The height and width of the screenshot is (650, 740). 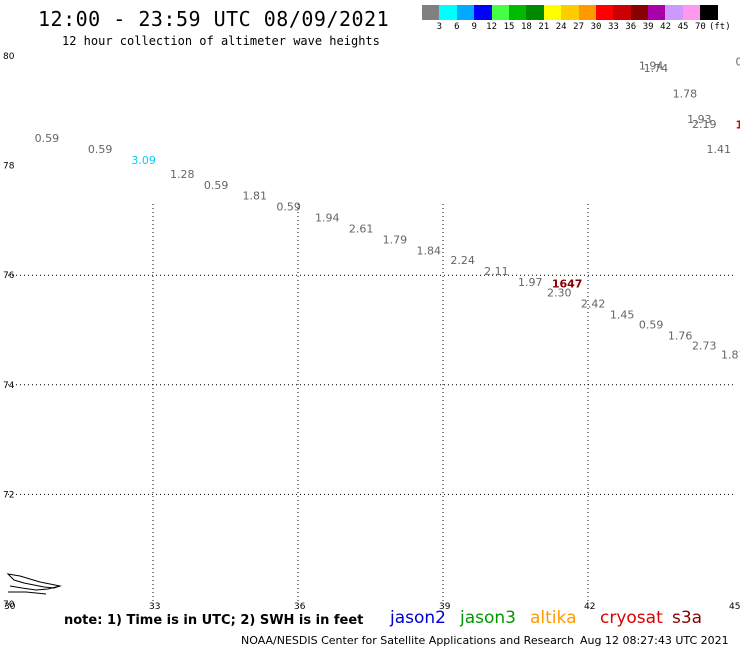 What do you see at coordinates (734, 607) in the screenshot?
I see `lon-label: 45` at bounding box center [734, 607].